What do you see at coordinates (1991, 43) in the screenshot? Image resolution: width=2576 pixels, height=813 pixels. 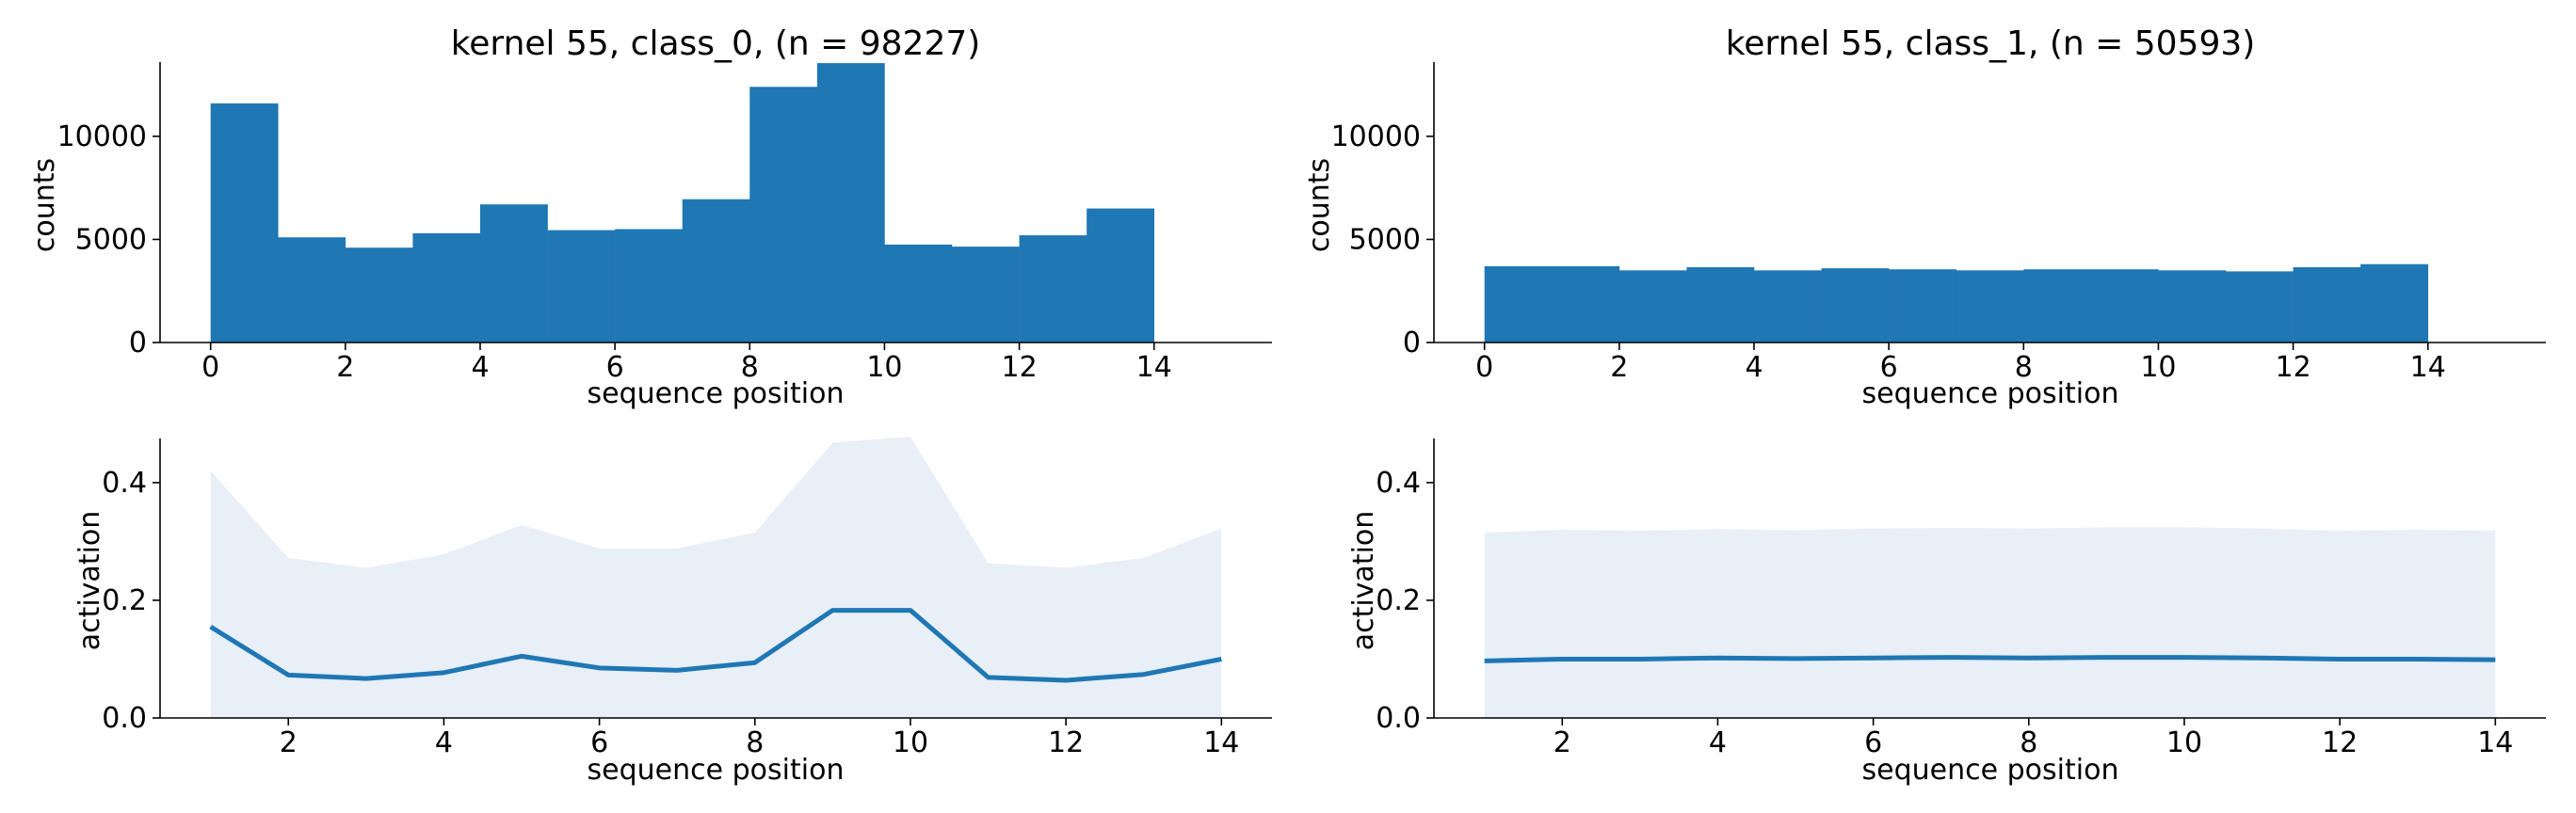 I see `chart-title: kernel 55, class_1, (n = 50593)` at bounding box center [1991, 43].